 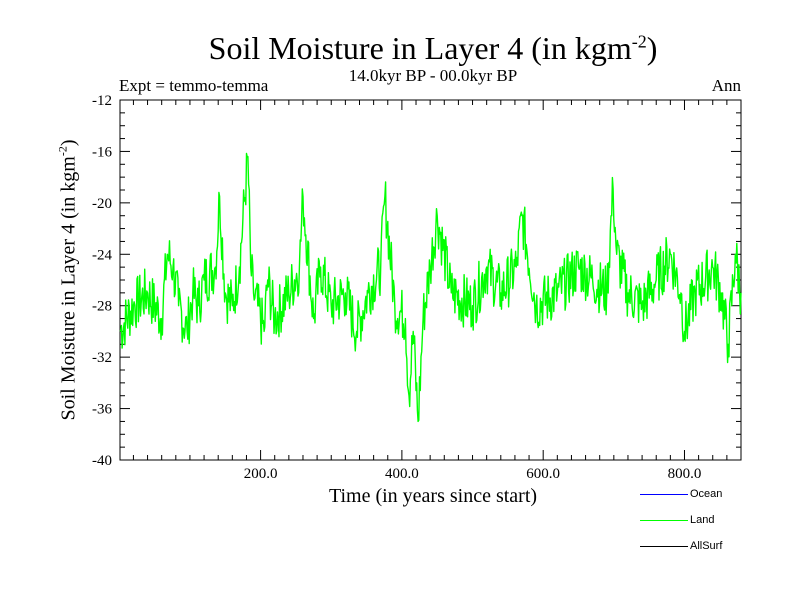 What do you see at coordinates (685, 474) in the screenshot?
I see `x-tick-label: 800.0` at bounding box center [685, 474].